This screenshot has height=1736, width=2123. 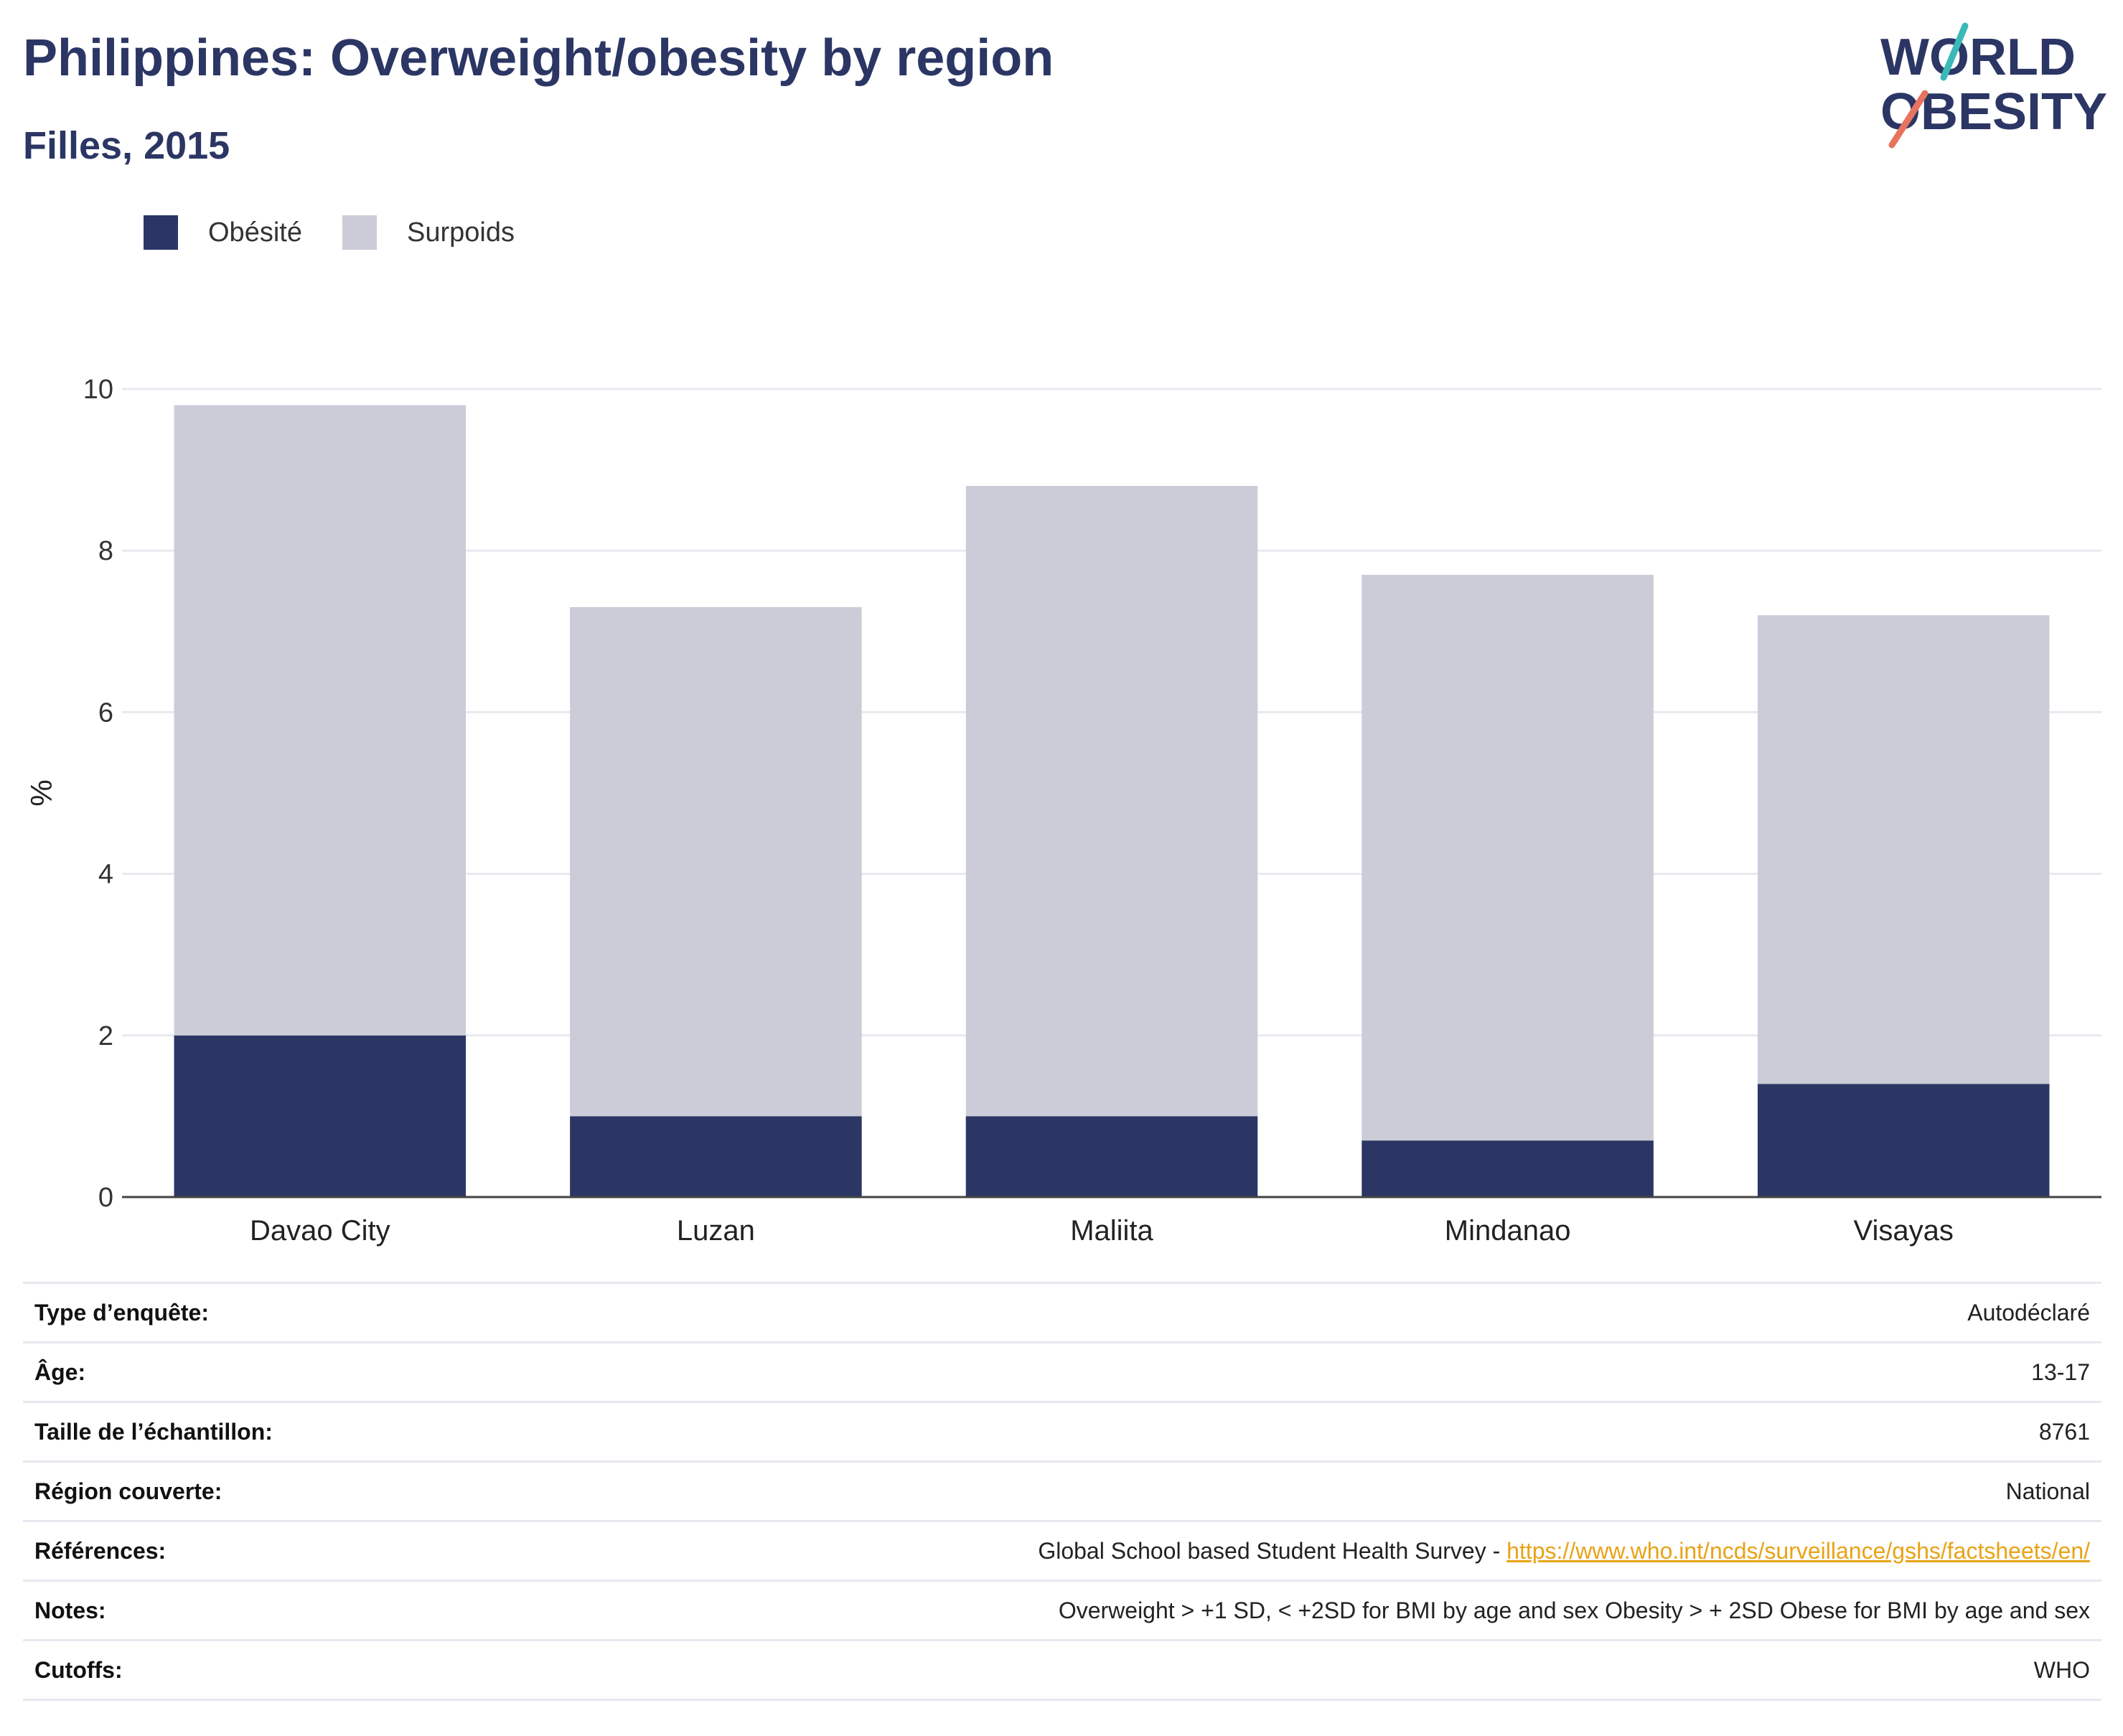 I want to click on legend-label-obesite: Obésité, so click(x=255, y=232).